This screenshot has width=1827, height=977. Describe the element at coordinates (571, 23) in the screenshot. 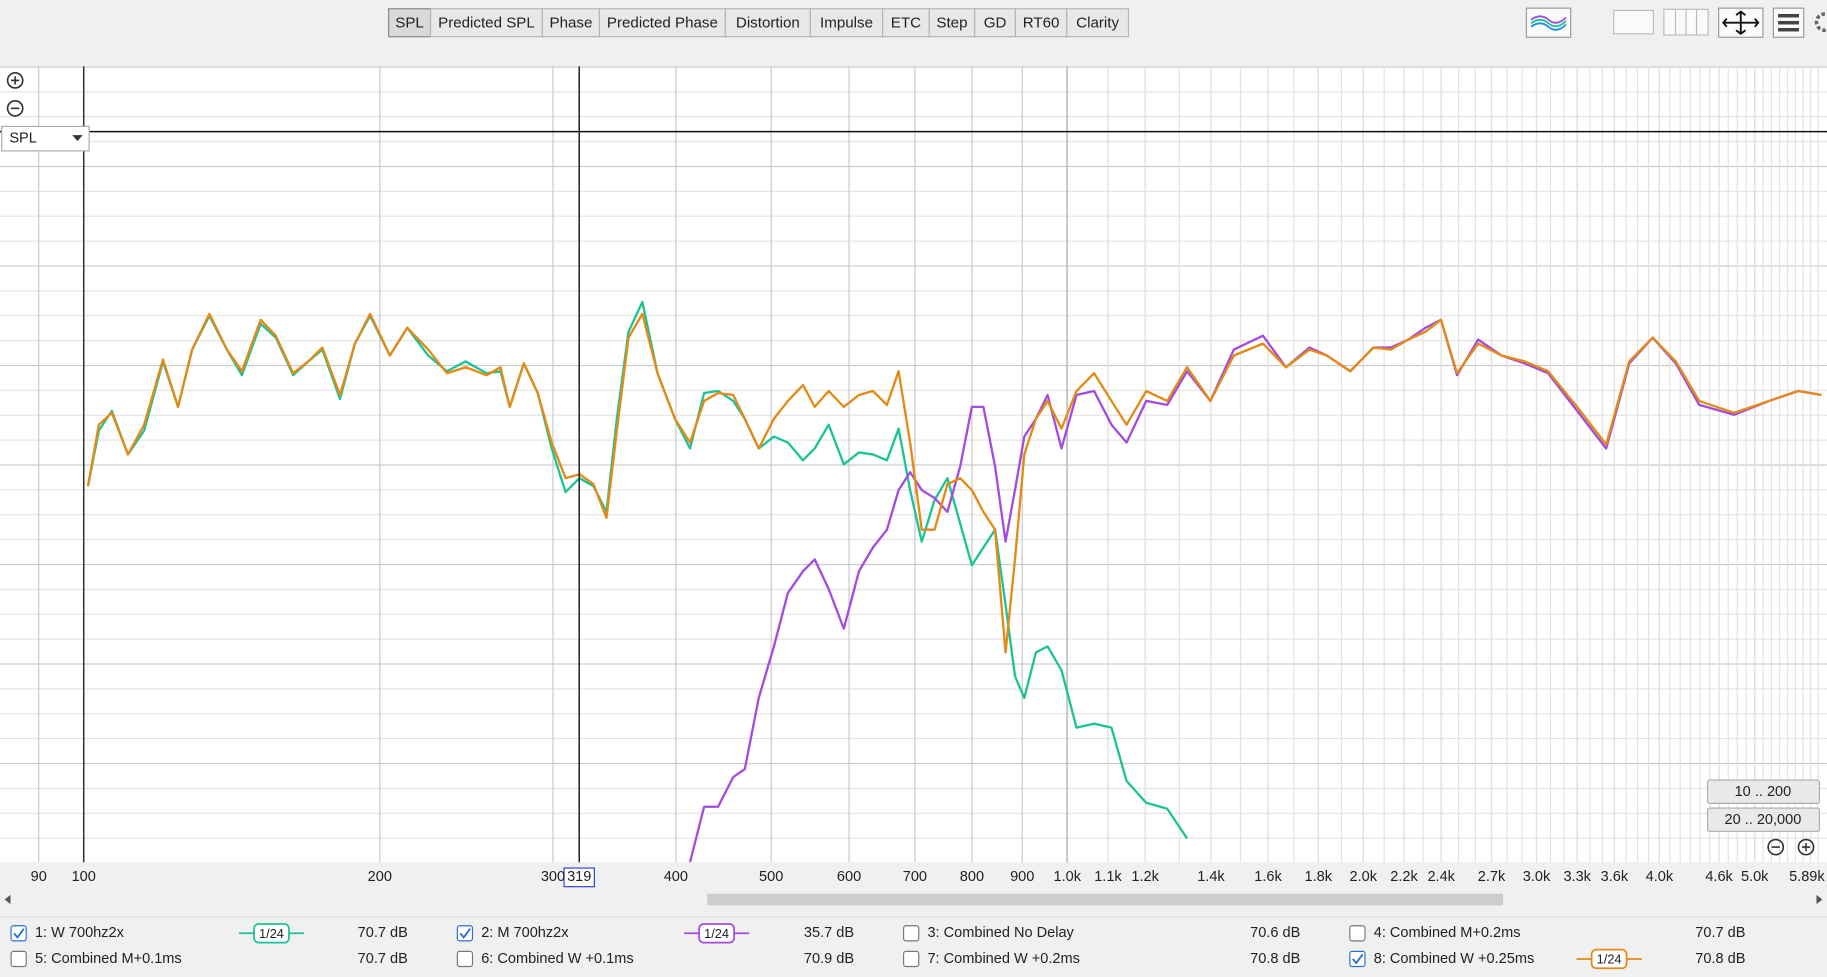

I see `tab: Phase` at that location.